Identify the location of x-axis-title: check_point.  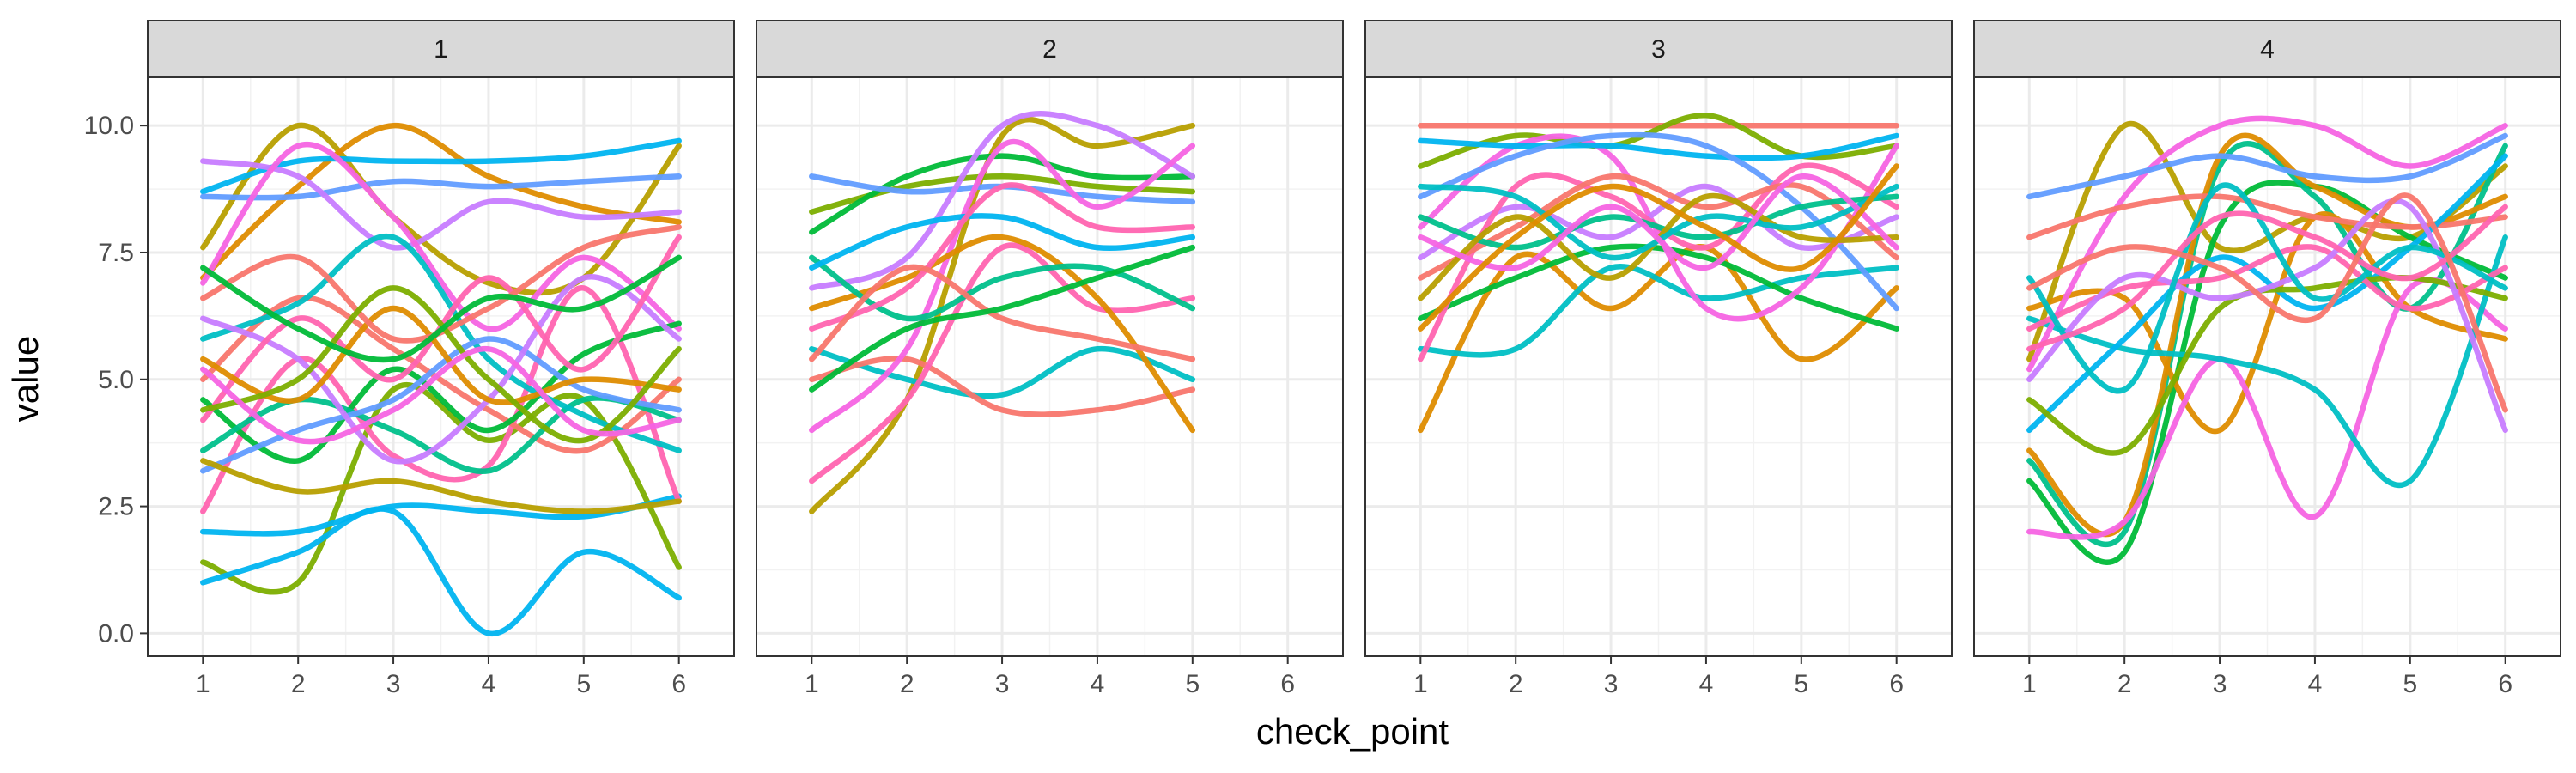
(1352, 731).